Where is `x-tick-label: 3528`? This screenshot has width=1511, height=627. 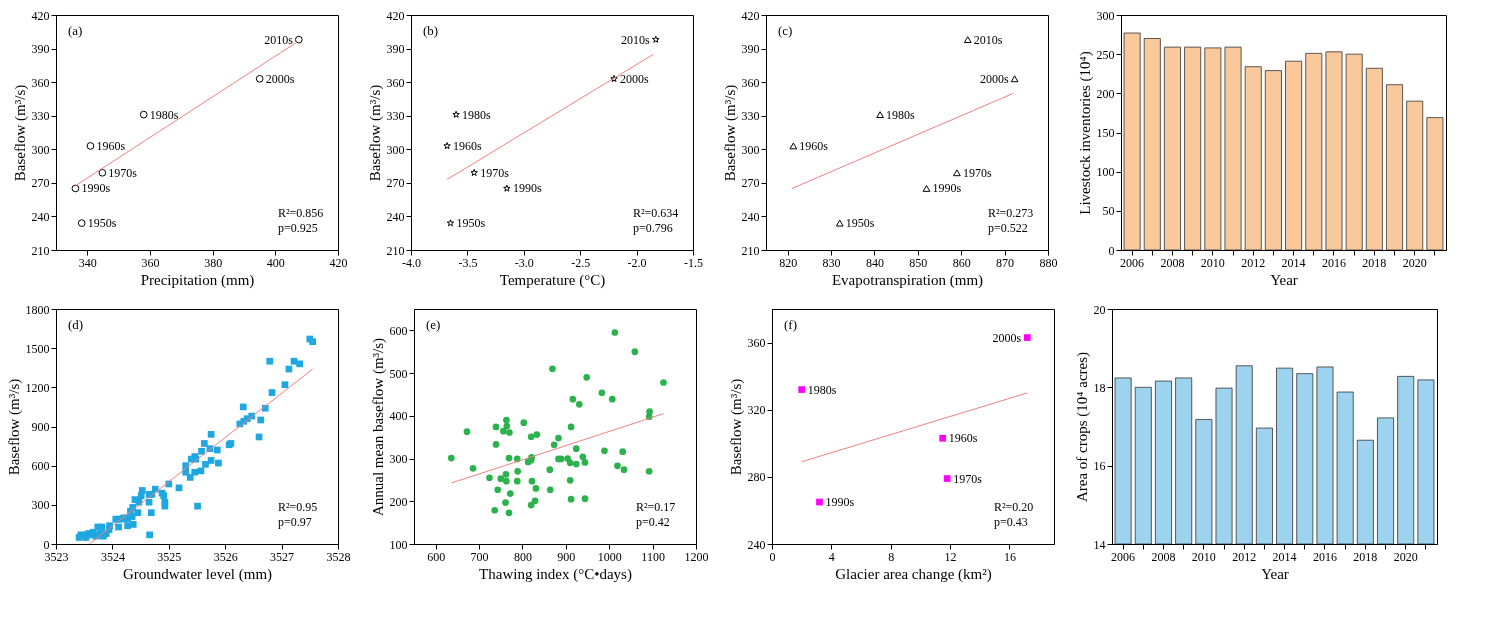 x-tick-label: 3528 is located at coordinates (338, 556).